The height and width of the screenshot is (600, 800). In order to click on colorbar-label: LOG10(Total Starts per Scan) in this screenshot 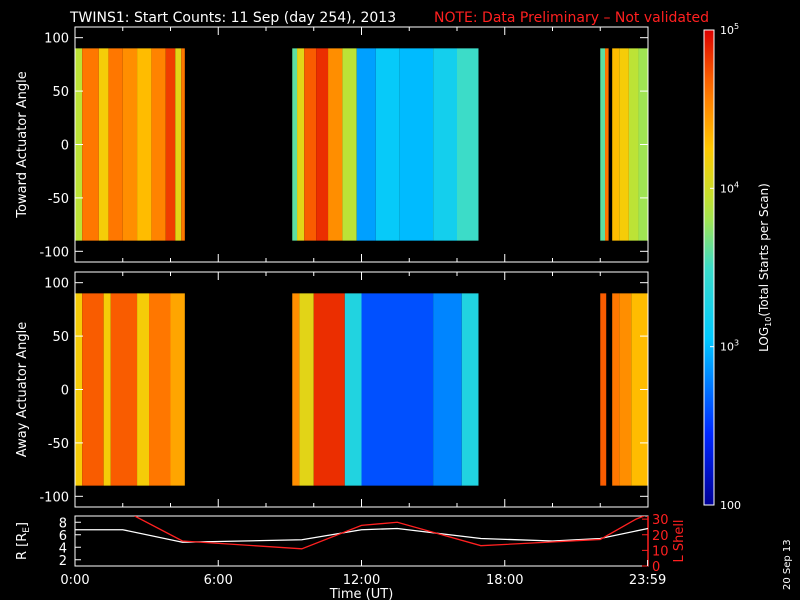, I will do `click(765, 267)`.